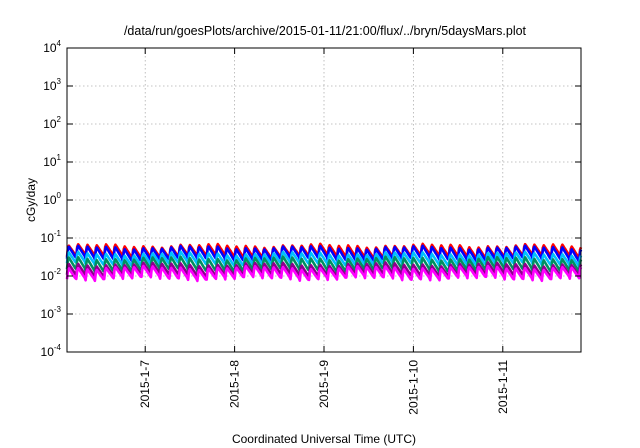  What do you see at coordinates (324, 262) in the screenshot?
I see `series-group` at bounding box center [324, 262].